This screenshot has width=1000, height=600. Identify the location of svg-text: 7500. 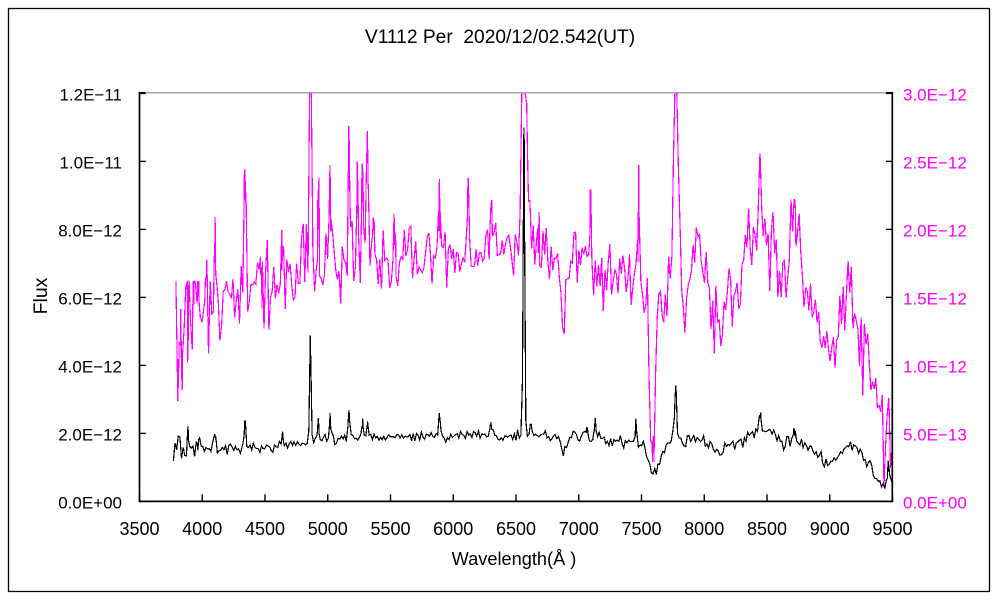
(641, 529).